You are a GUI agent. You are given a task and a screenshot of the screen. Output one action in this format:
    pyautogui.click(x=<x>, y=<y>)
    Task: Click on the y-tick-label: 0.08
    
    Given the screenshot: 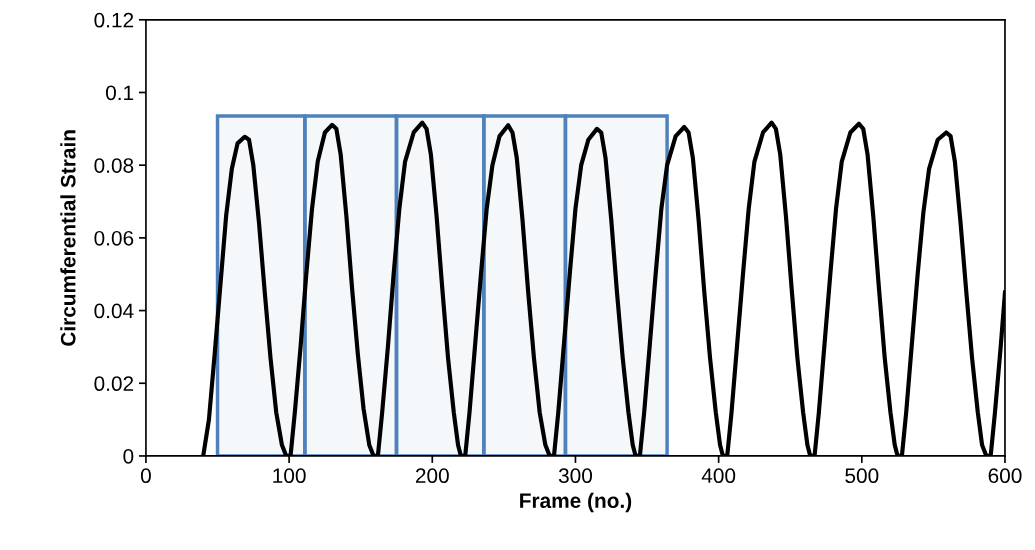 What is the action you would take?
    pyautogui.click(x=114, y=165)
    